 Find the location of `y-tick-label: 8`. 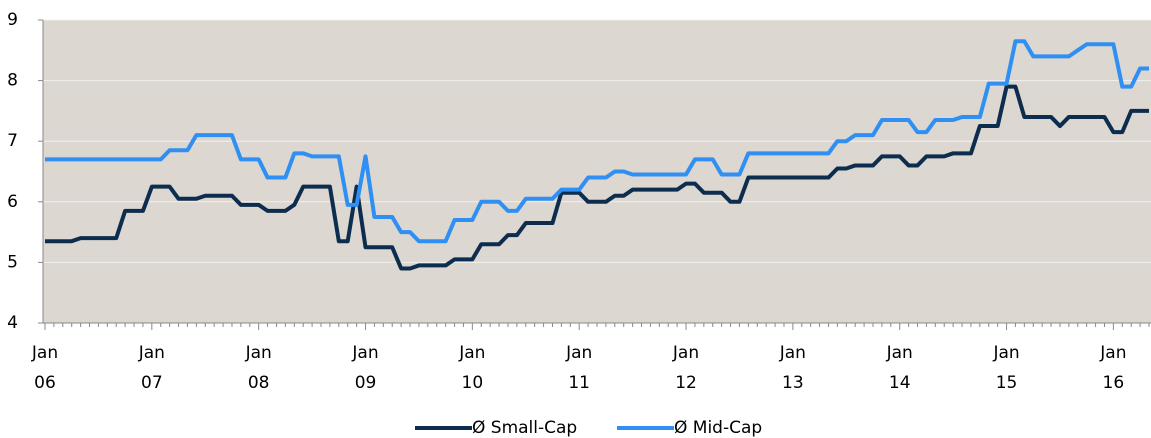

y-tick-label: 8 is located at coordinates (12, 81).